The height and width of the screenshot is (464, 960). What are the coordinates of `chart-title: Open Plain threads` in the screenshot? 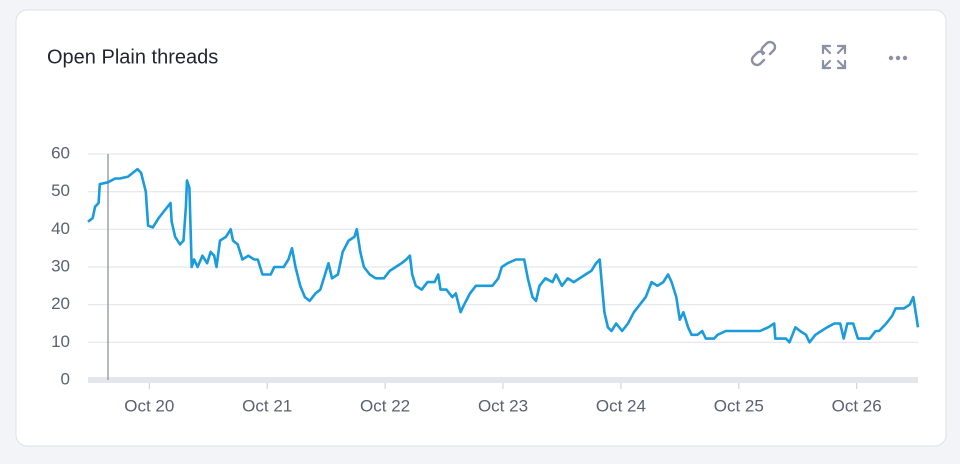 It's located at (132, 57).